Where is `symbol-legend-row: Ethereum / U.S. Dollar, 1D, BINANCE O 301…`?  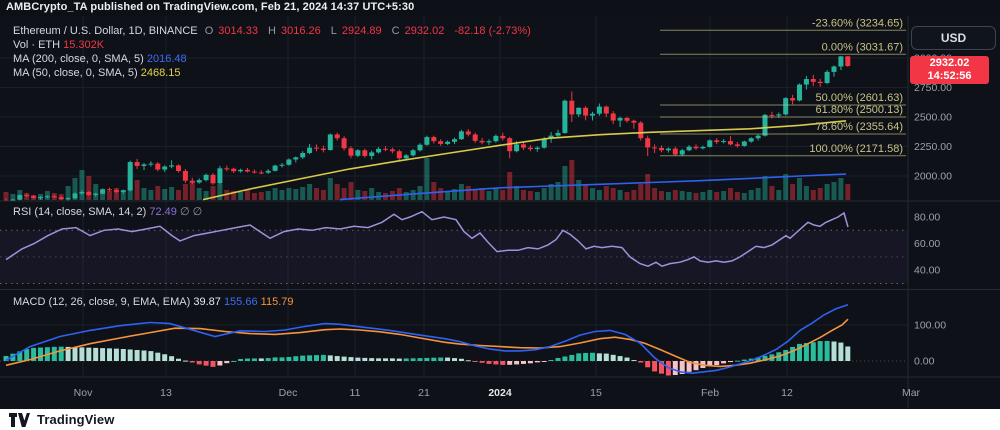
symbol-legend-row: Ethereum / U.S. Dollar, 1D, BINANCE O 301… is located at coordinates (274, 31).